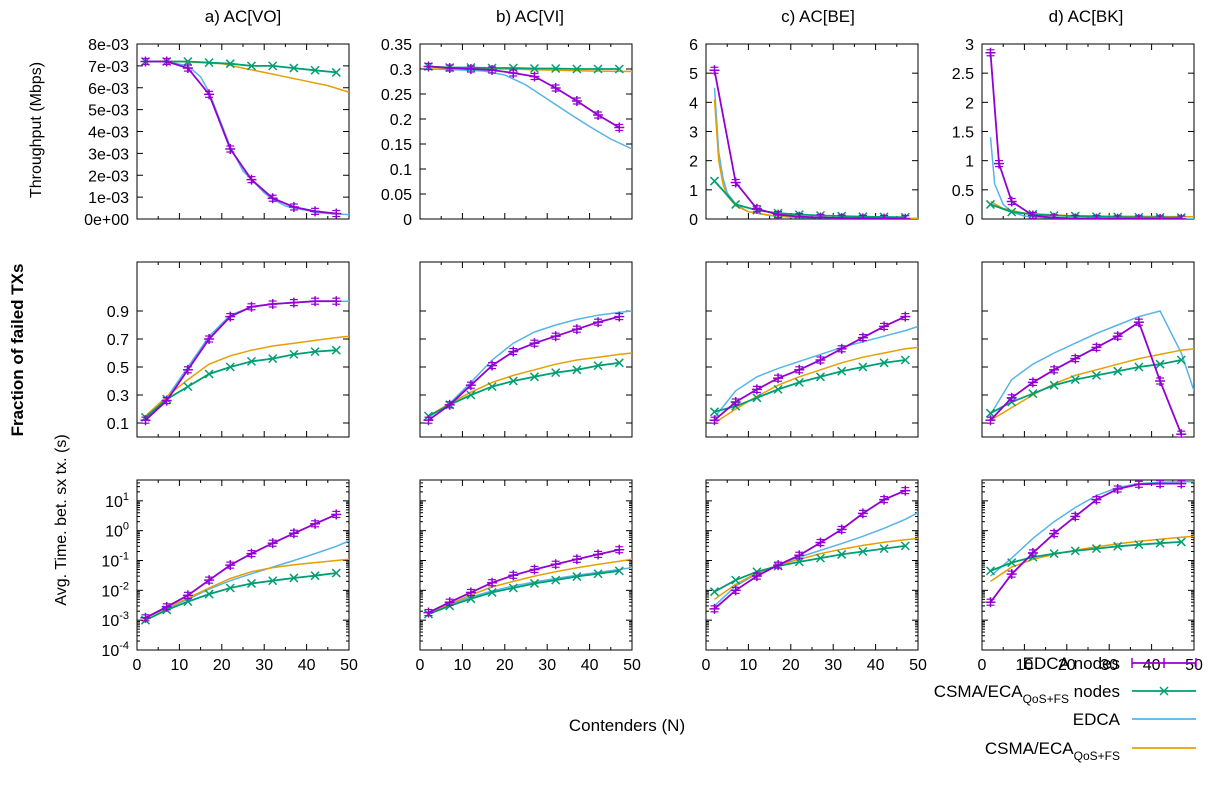 The width and height of the screenshot is (1219, 800). What do you see at coordinates (1073, 133) in the screenshot?
I see `panel-throughput-AC[BK]: 0 0.5 1 1.5 2 2.5 3` at bounding box center [1073, 133].